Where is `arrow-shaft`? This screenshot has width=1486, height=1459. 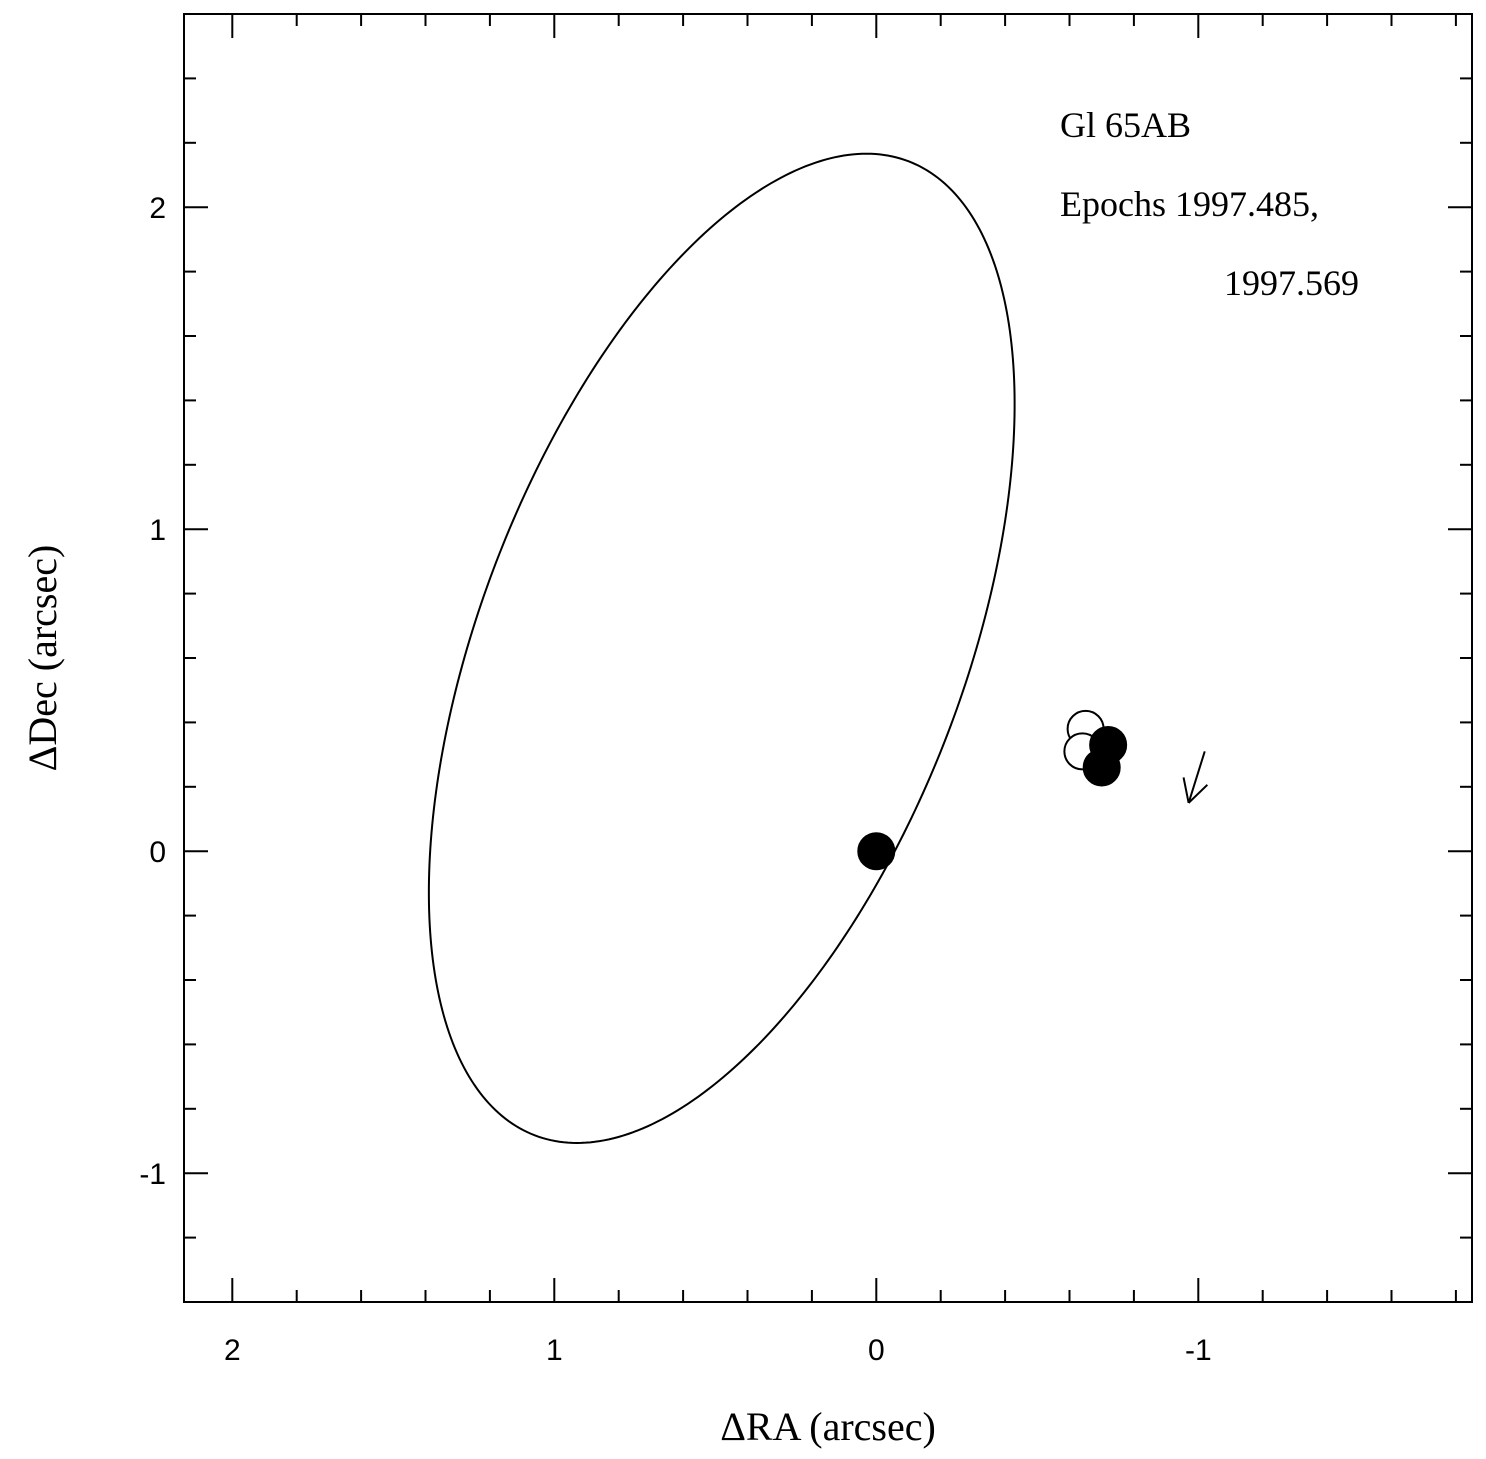
arrow-shaft is located at coordinates (1196, 777).